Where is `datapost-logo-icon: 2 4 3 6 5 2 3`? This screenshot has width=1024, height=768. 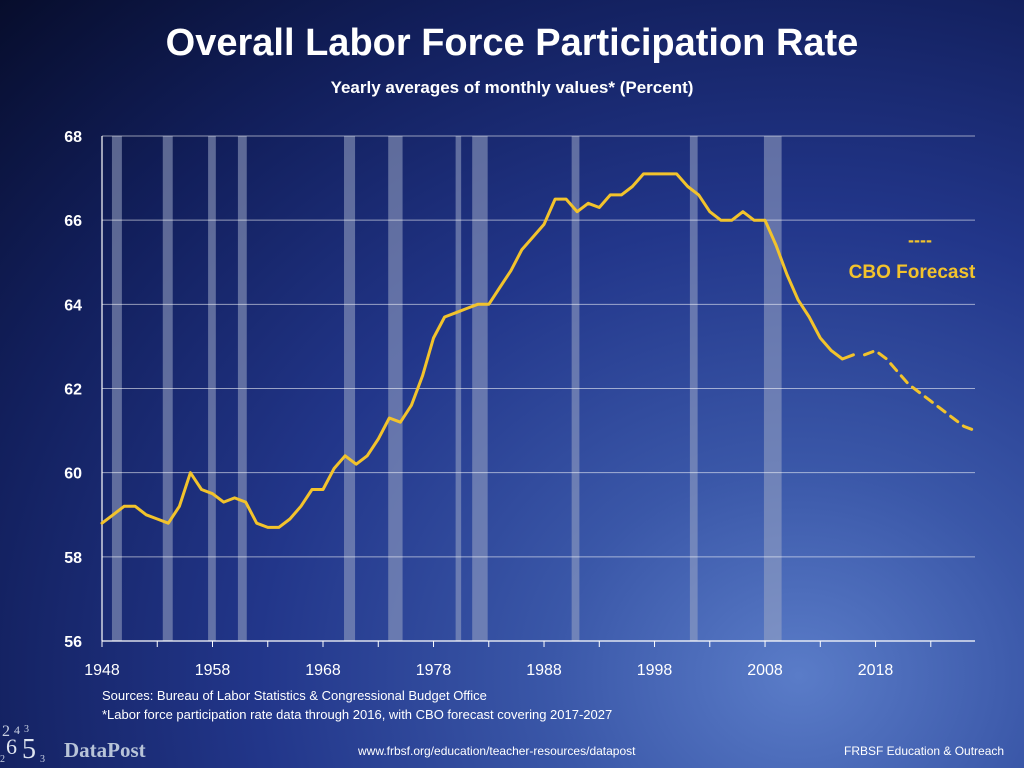
datapost-logo-icon: 2 4 3 6 5 2 3 is located at coordinates (22, 743).